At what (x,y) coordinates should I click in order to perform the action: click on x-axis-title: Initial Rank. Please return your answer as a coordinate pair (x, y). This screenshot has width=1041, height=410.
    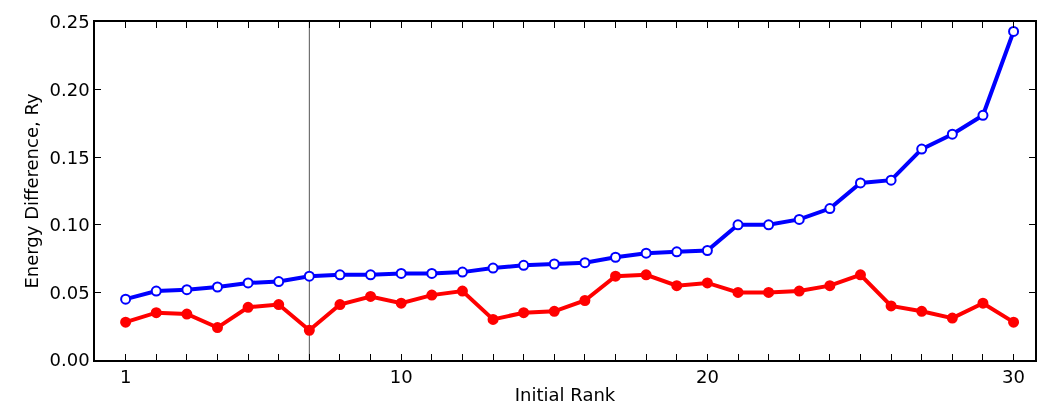
    Looking at the image, I should click on (565, 394).